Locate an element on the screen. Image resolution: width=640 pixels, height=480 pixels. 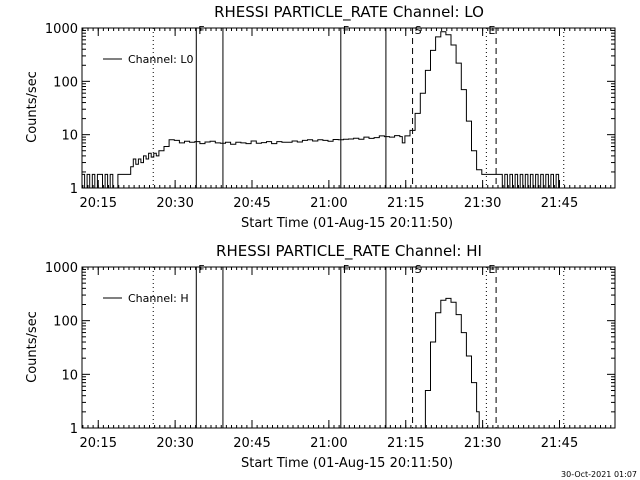
series-line is located at coordinates (451, 363).